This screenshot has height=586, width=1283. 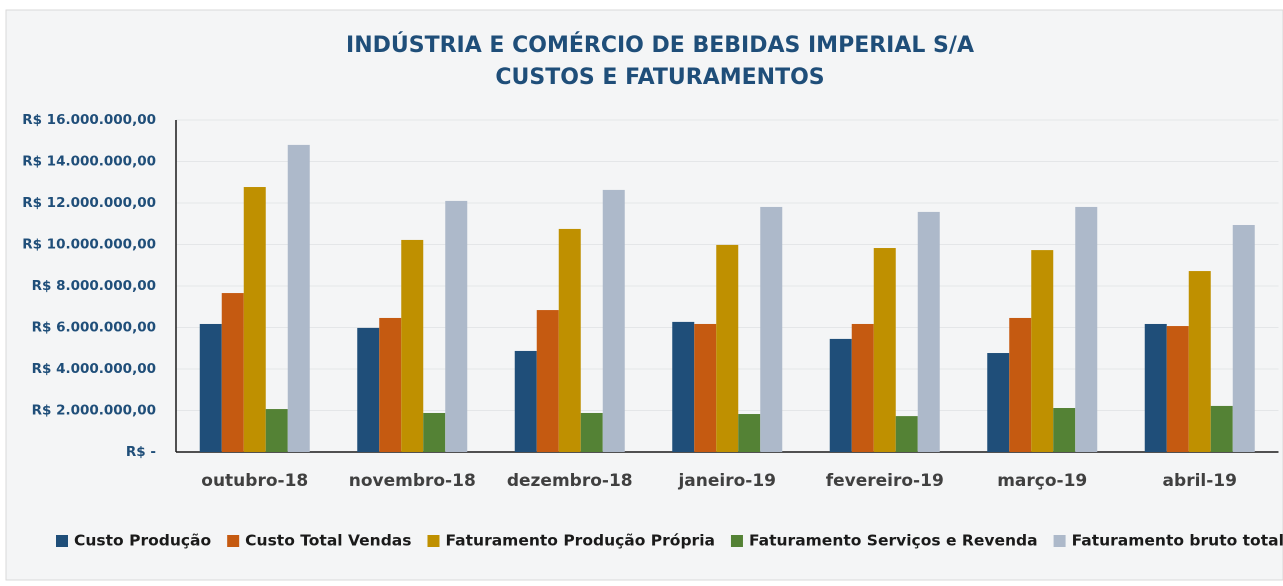 I want to click on x-tick-label: janeiro-19, so click(x=726, y=481).